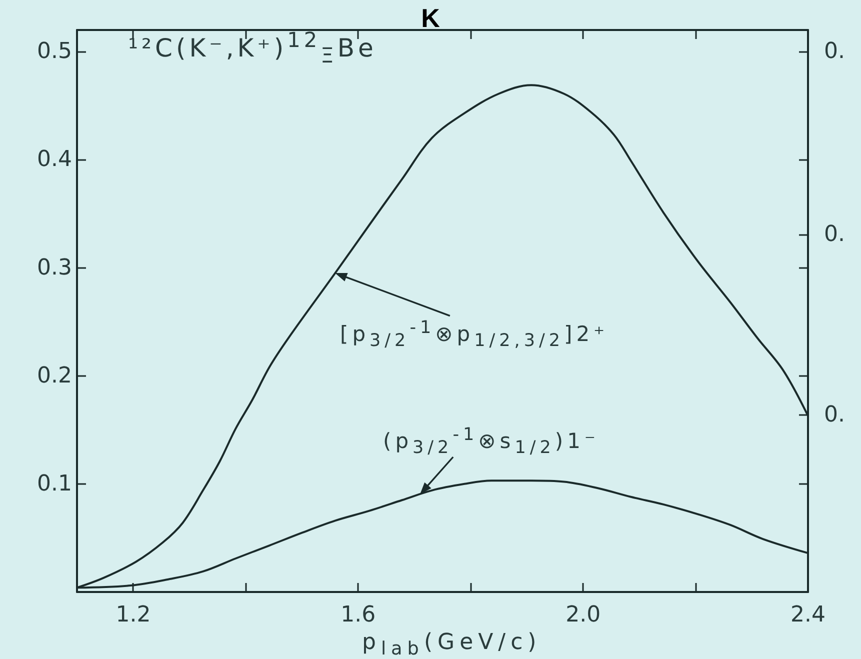 Image resolution: width=861 pixels, height=659 pixels. What do you see at coordinates (474, 335) in the screenshot?
I see `series-label: [p$_{3/2}$$^{-1}$⊗p$_{1/2,3/2}$]2⁺` at bounding box center [474, 335].